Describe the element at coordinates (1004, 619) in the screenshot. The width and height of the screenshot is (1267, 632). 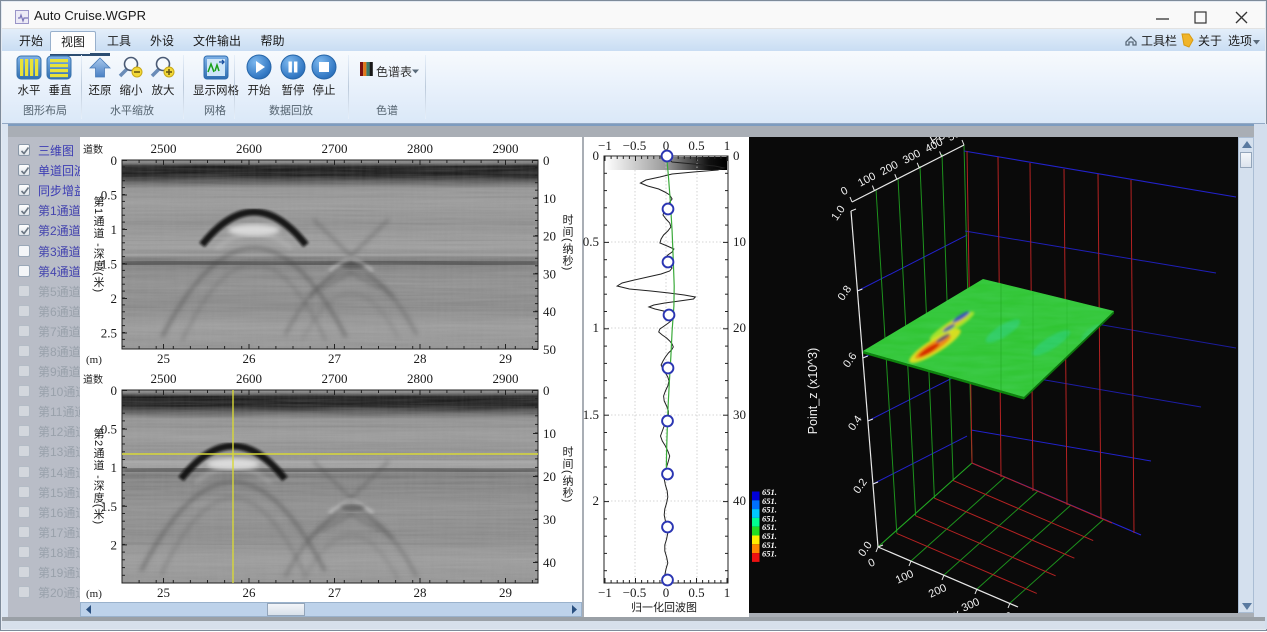
I see `svg-text: 400` at that location.